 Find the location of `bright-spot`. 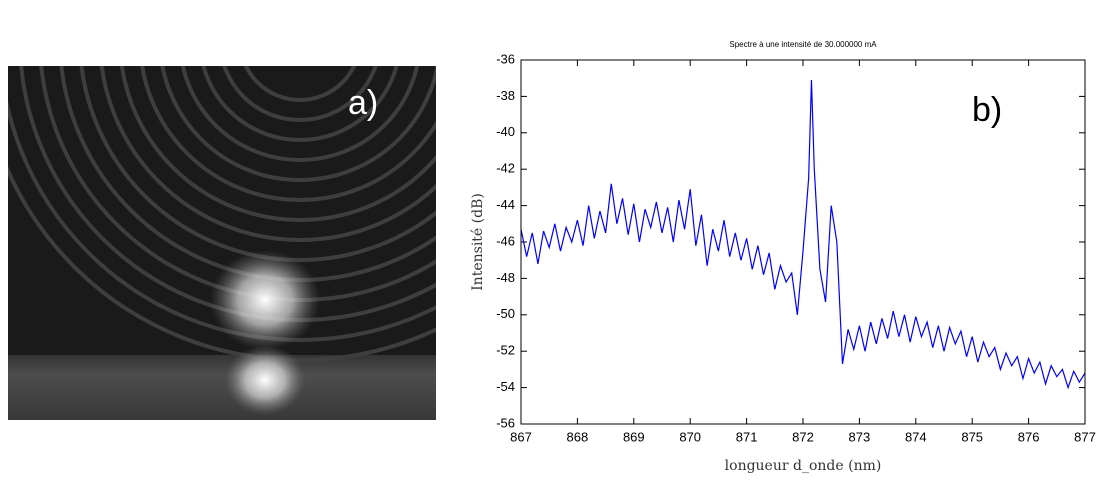

bright-spot is located at coordinates (265, 300).